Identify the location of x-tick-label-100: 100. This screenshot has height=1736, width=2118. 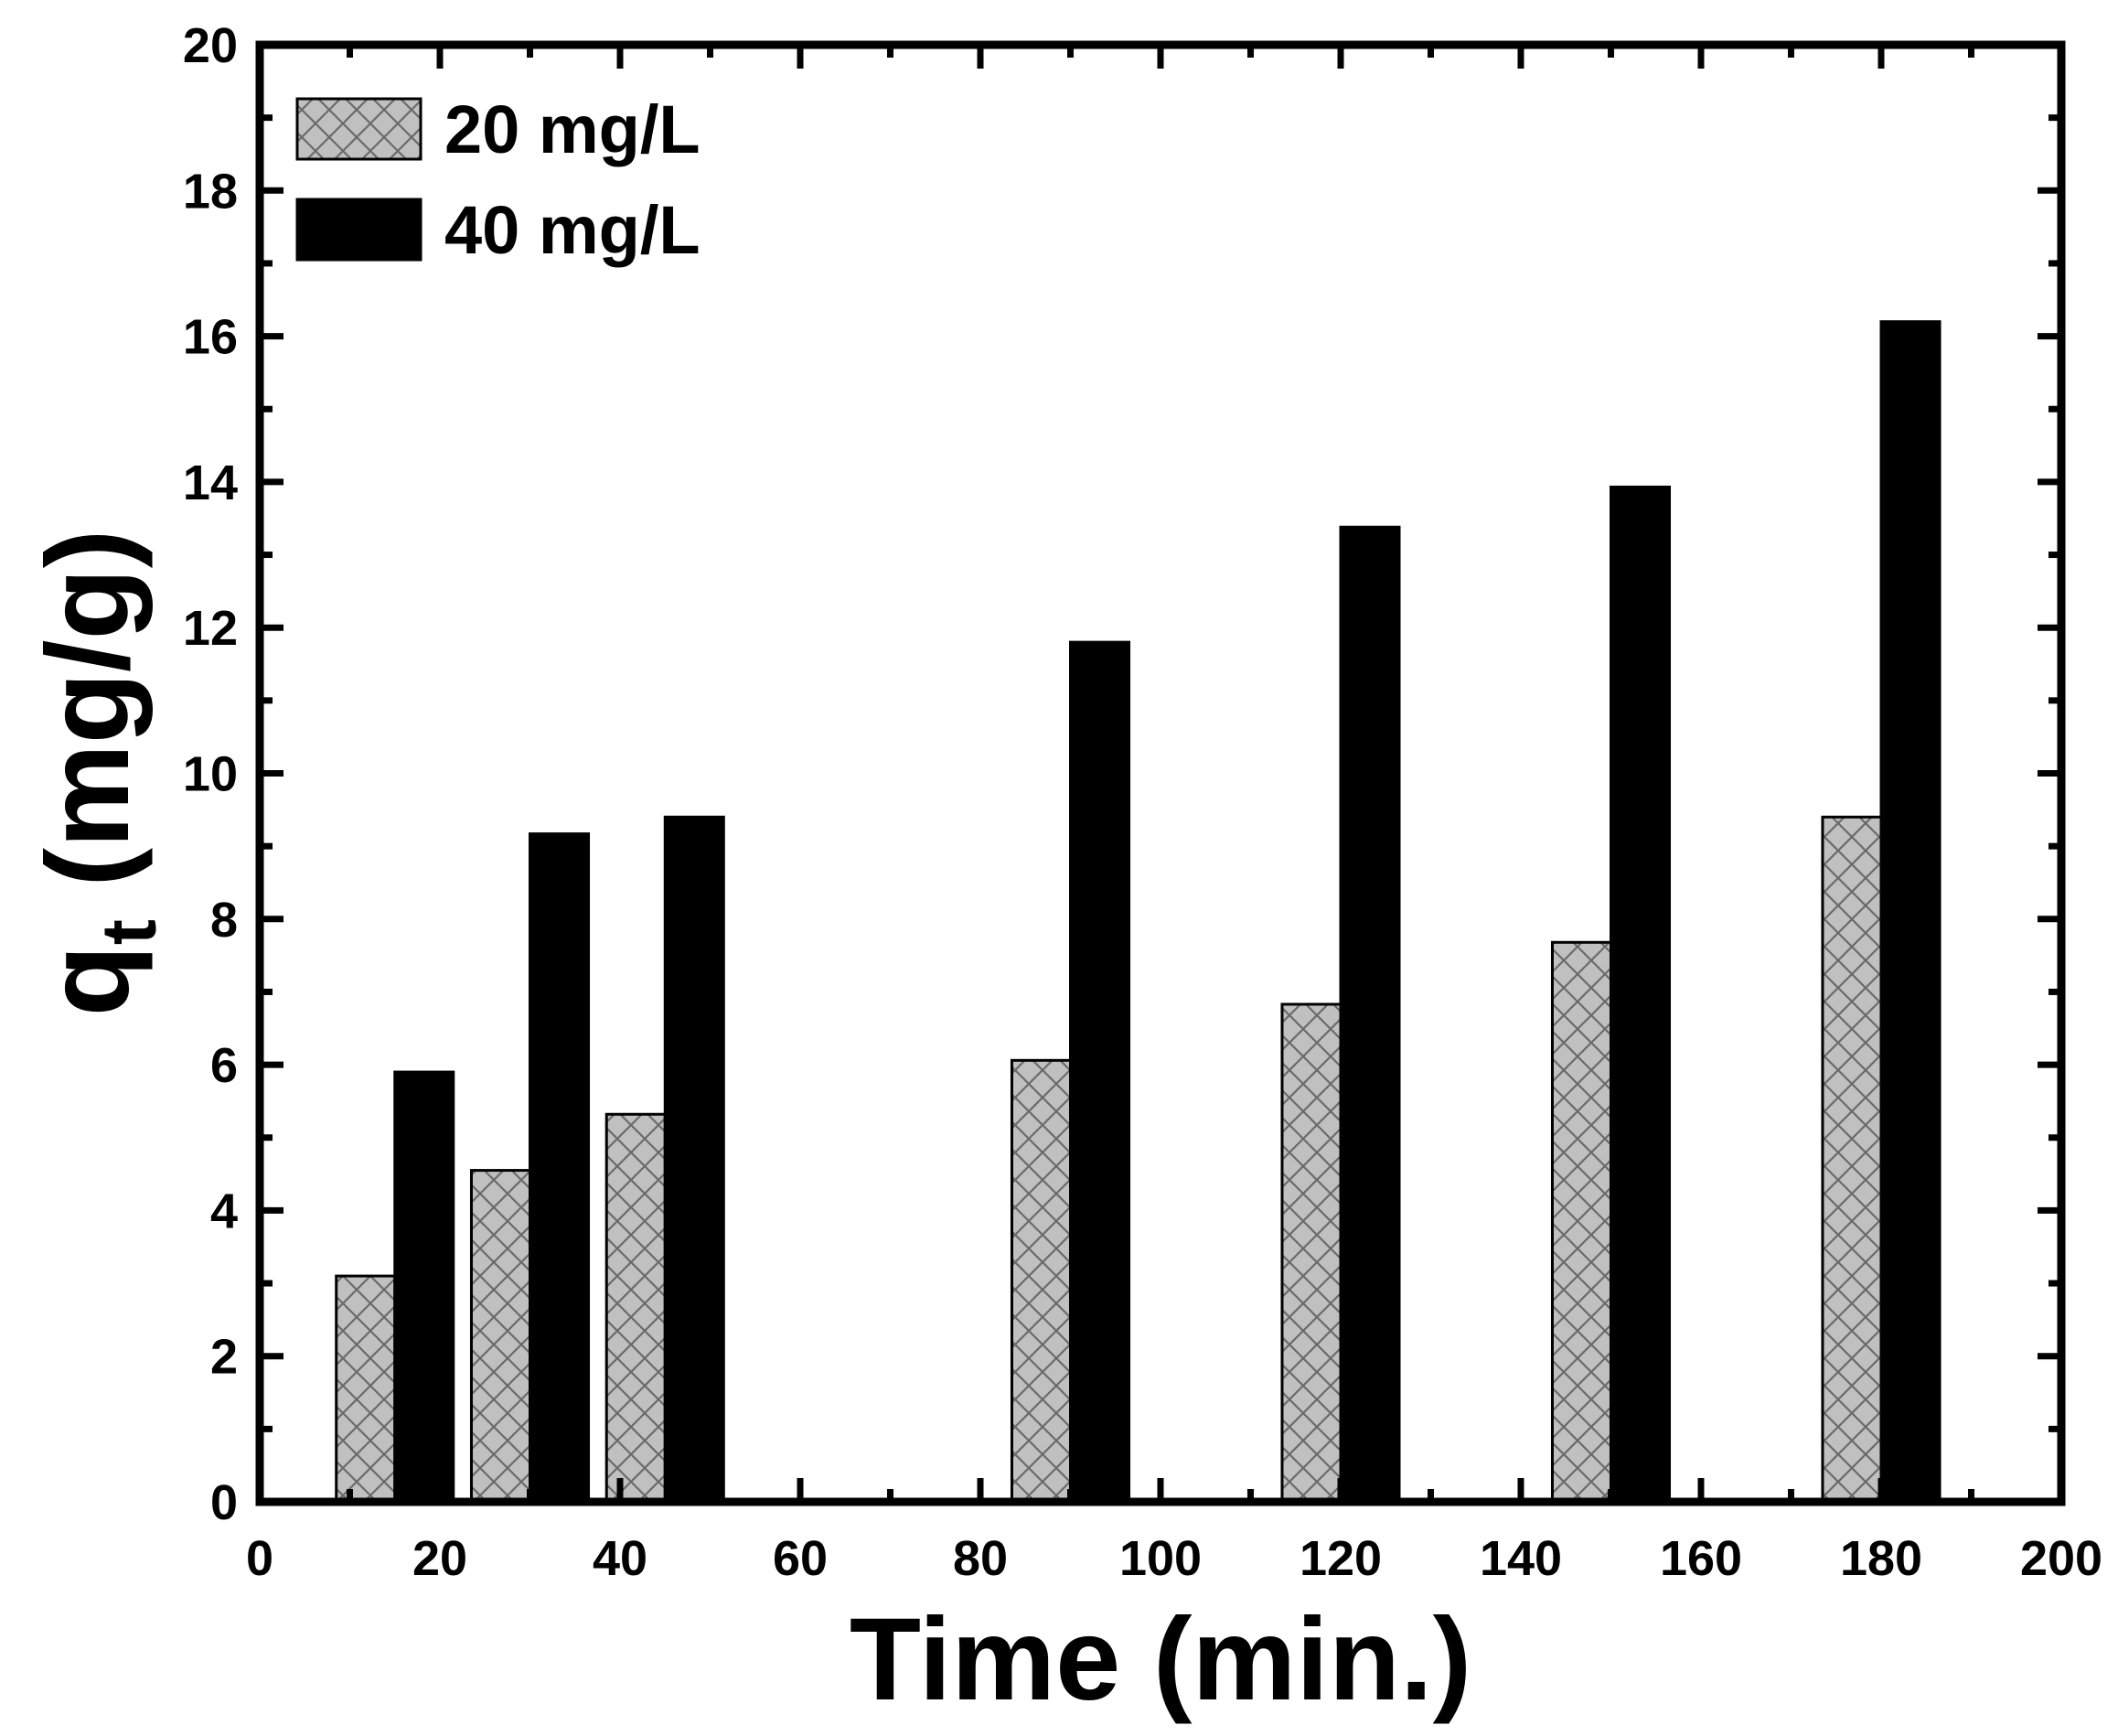
(1160, 1558).